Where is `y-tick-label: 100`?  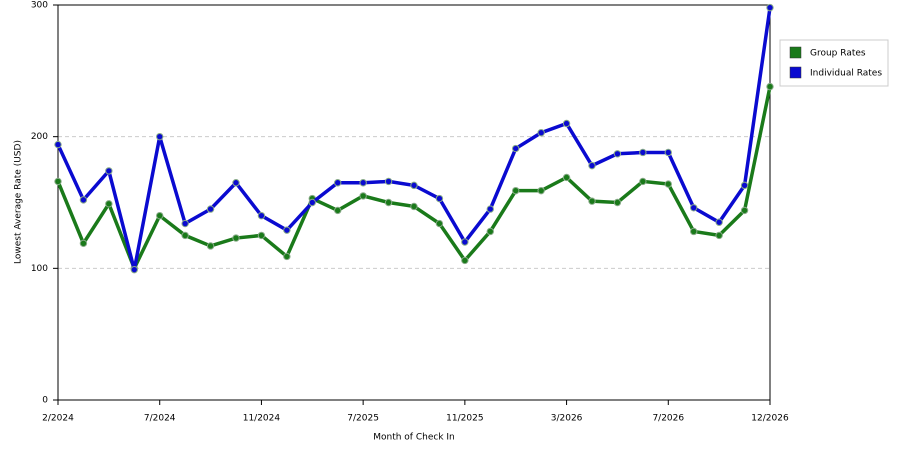 y-tick-label: 100 is located at coordinates (39, 269).